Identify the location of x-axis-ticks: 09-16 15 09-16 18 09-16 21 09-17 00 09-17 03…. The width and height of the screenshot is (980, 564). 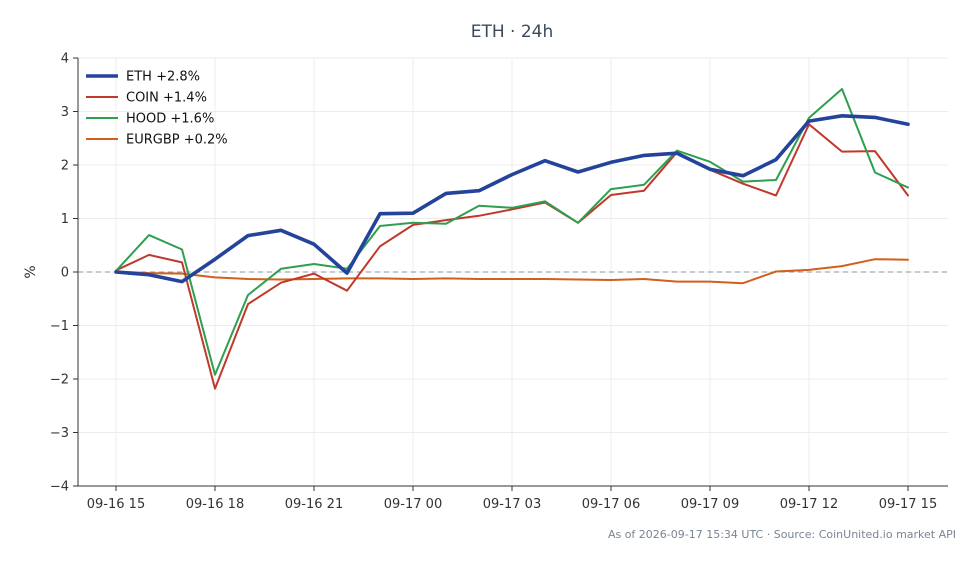
(512, 499).